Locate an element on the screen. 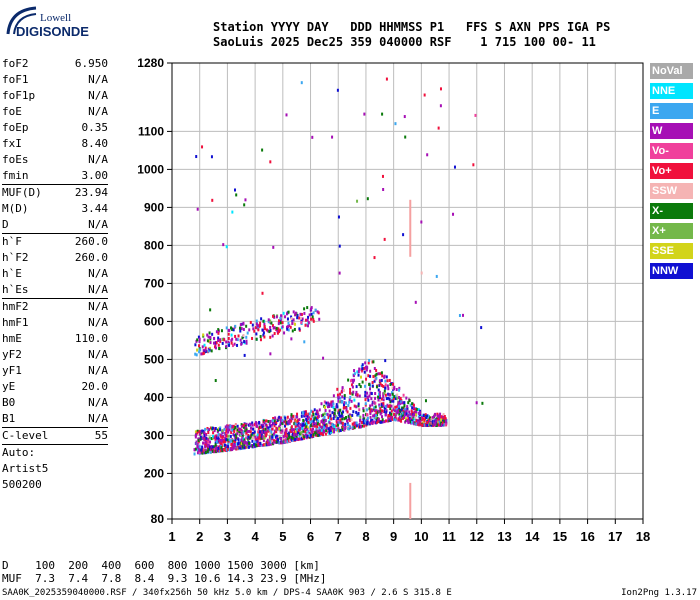 The width and height of the screenshot is (700, 600). param-value: 6.950 is located at coordinates (91, 63).